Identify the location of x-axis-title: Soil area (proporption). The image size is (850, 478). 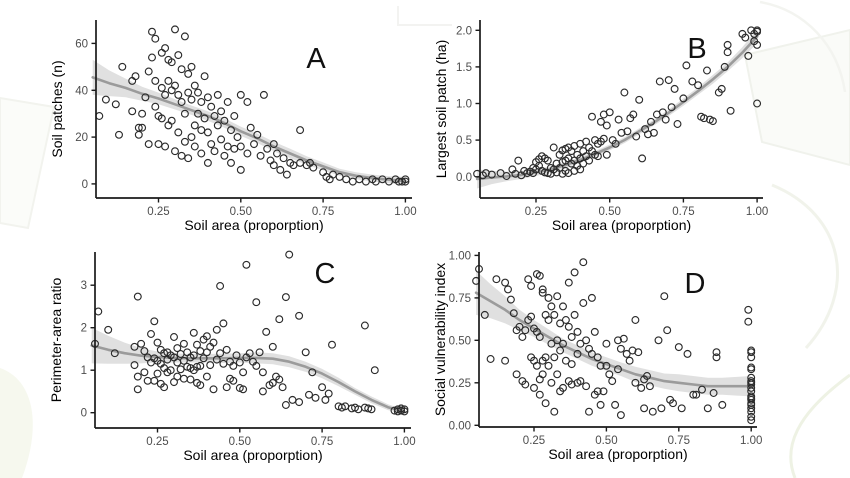
(253, 225).